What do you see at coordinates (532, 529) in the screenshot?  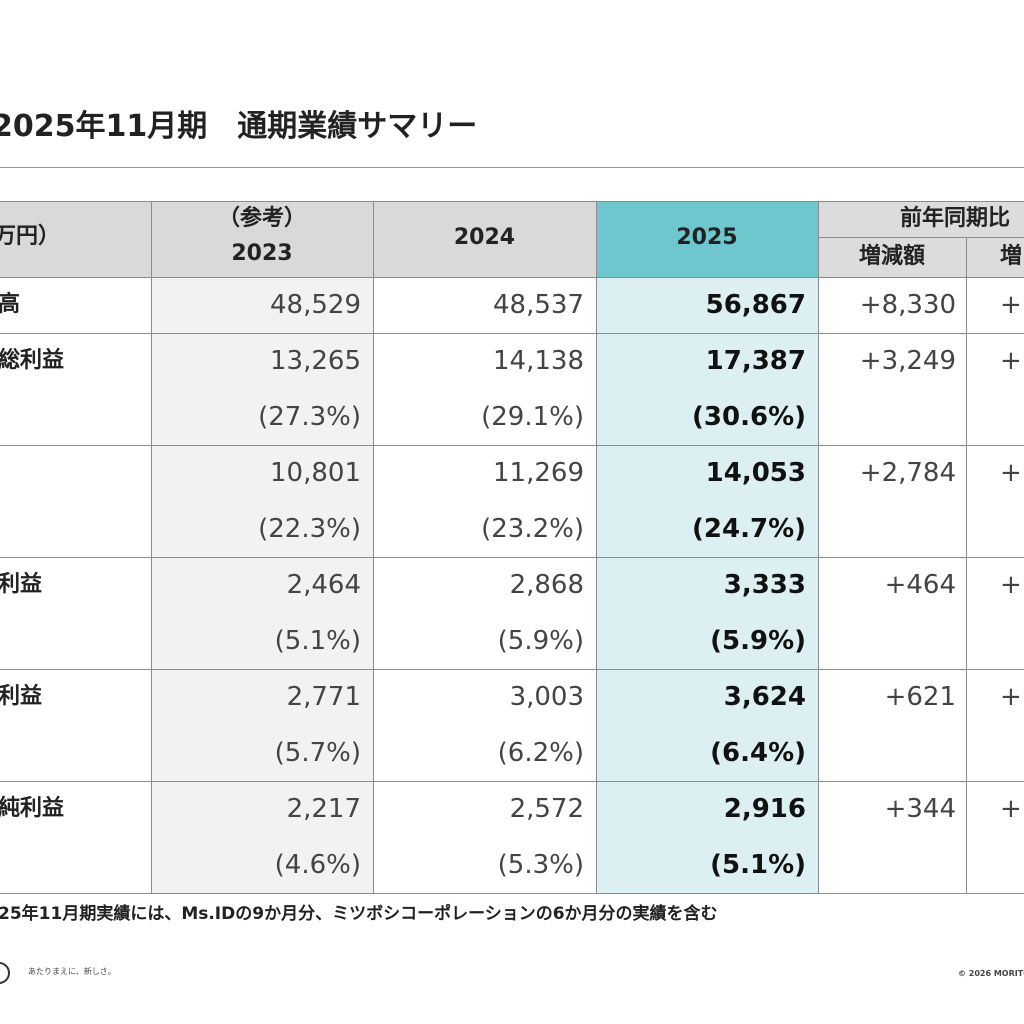 I see `cell-ratio: (23.2%)` at bounding box center [532, 529].